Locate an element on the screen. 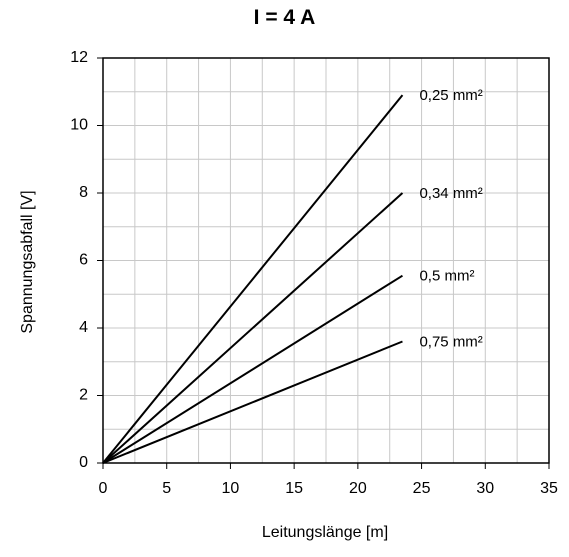  series-label: 0,34 mm² is located at coordinates (450, 193).